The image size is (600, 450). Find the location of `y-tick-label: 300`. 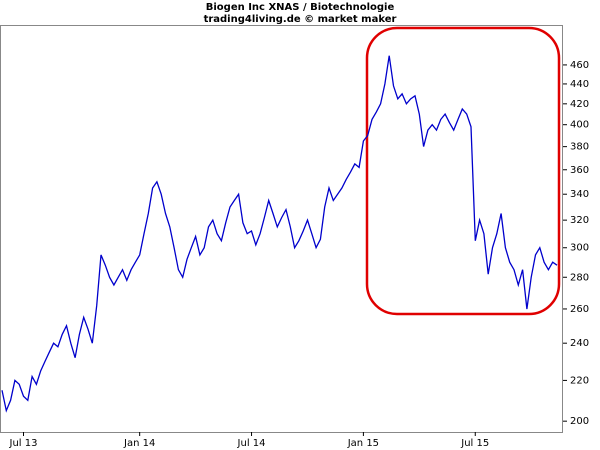

y-tick-label: 300 is located at coordinates (579, 248).